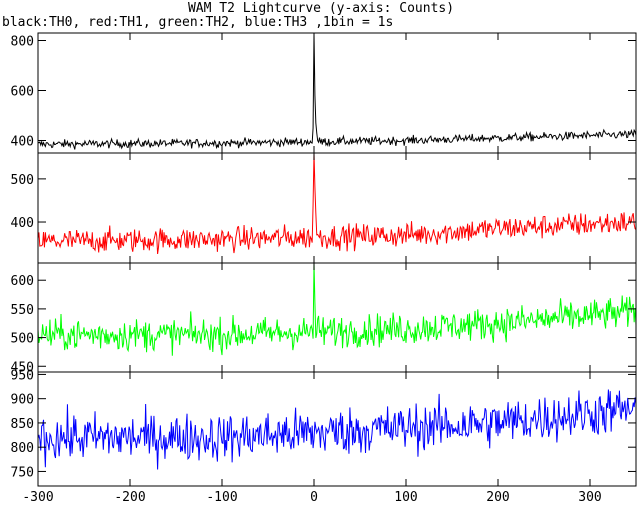  I want to click on y-tick-label: 750, so click(22, 472).